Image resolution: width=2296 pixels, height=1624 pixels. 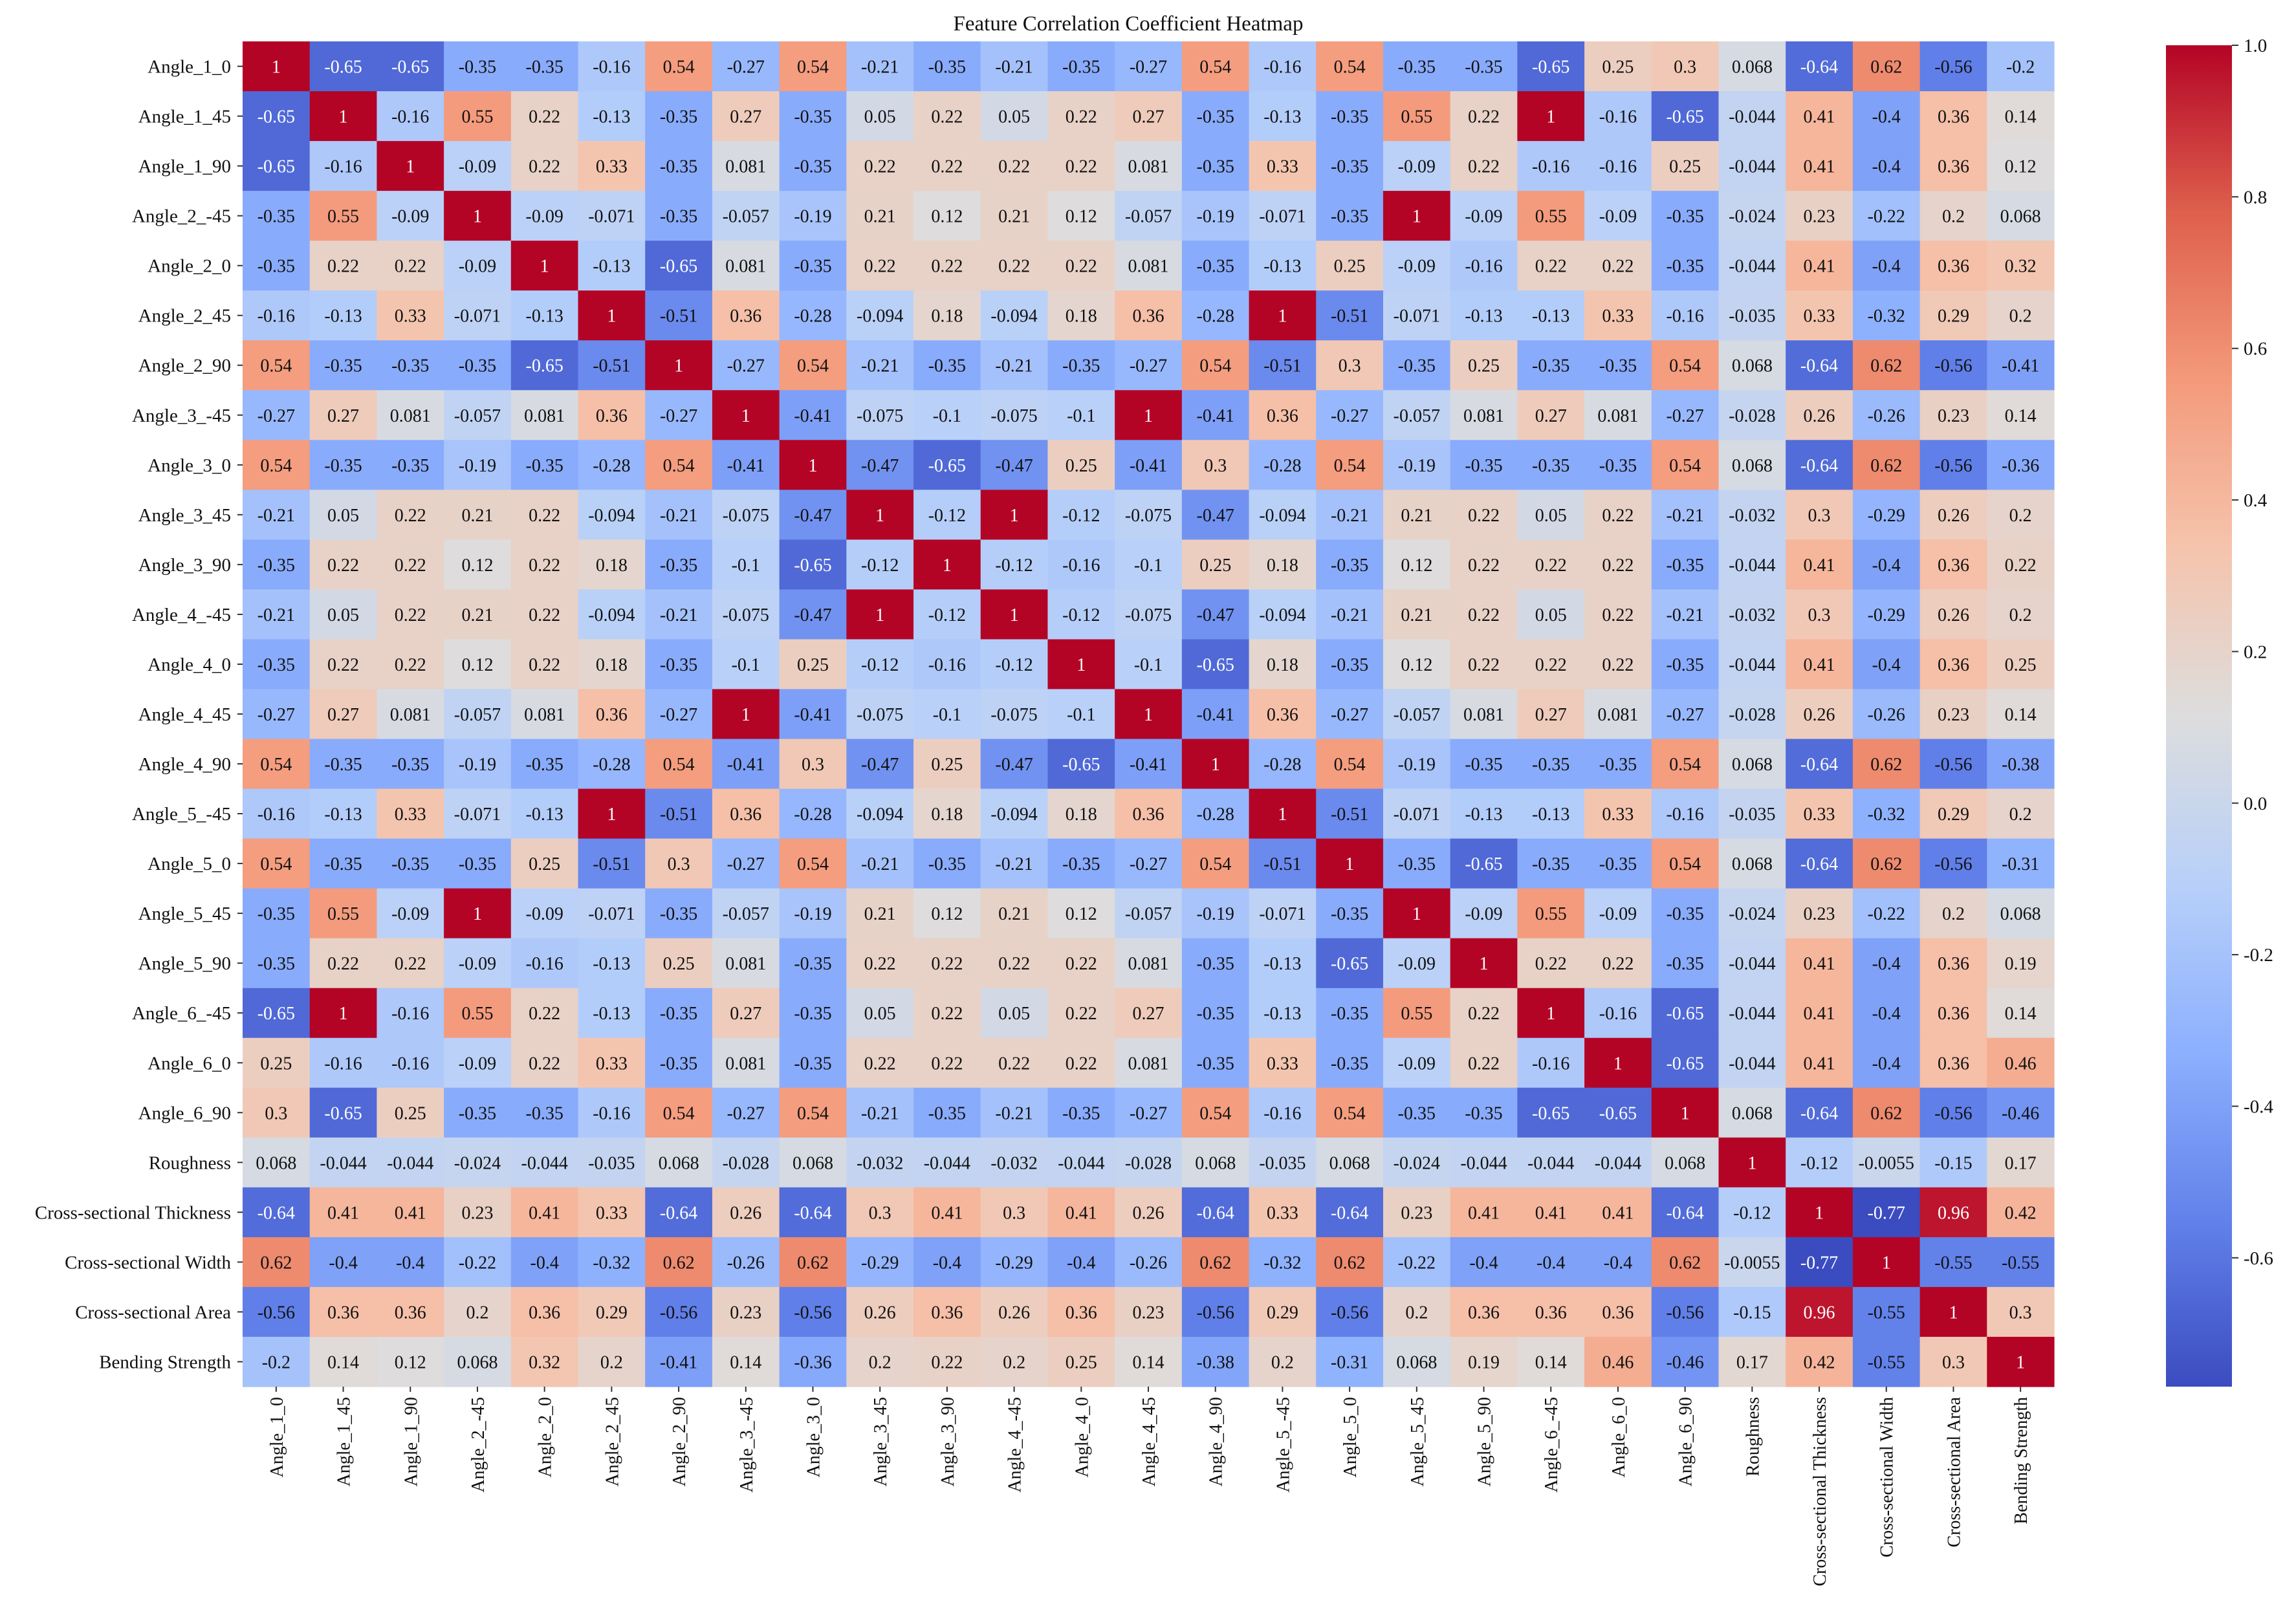 What do you see at coordinates (1684, 117) in the screenshot?
I see `cell-value-label: -0.65` at bounding box center [1684, 117].